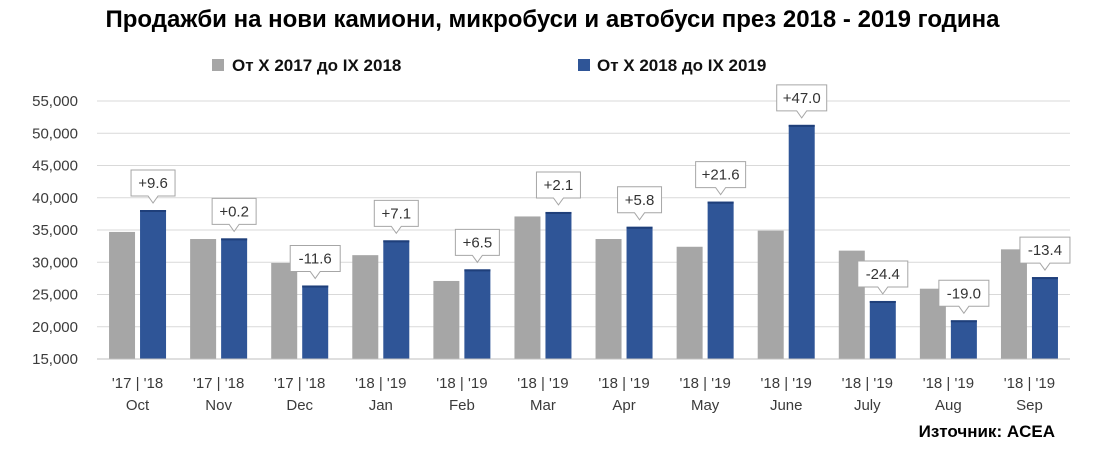 This screenshot has height=452, width=1105. What do you see at coordinates (1029, 405) in the screenshot?
I see `x-month-label: Sep` at bounding box center [1029, 405].